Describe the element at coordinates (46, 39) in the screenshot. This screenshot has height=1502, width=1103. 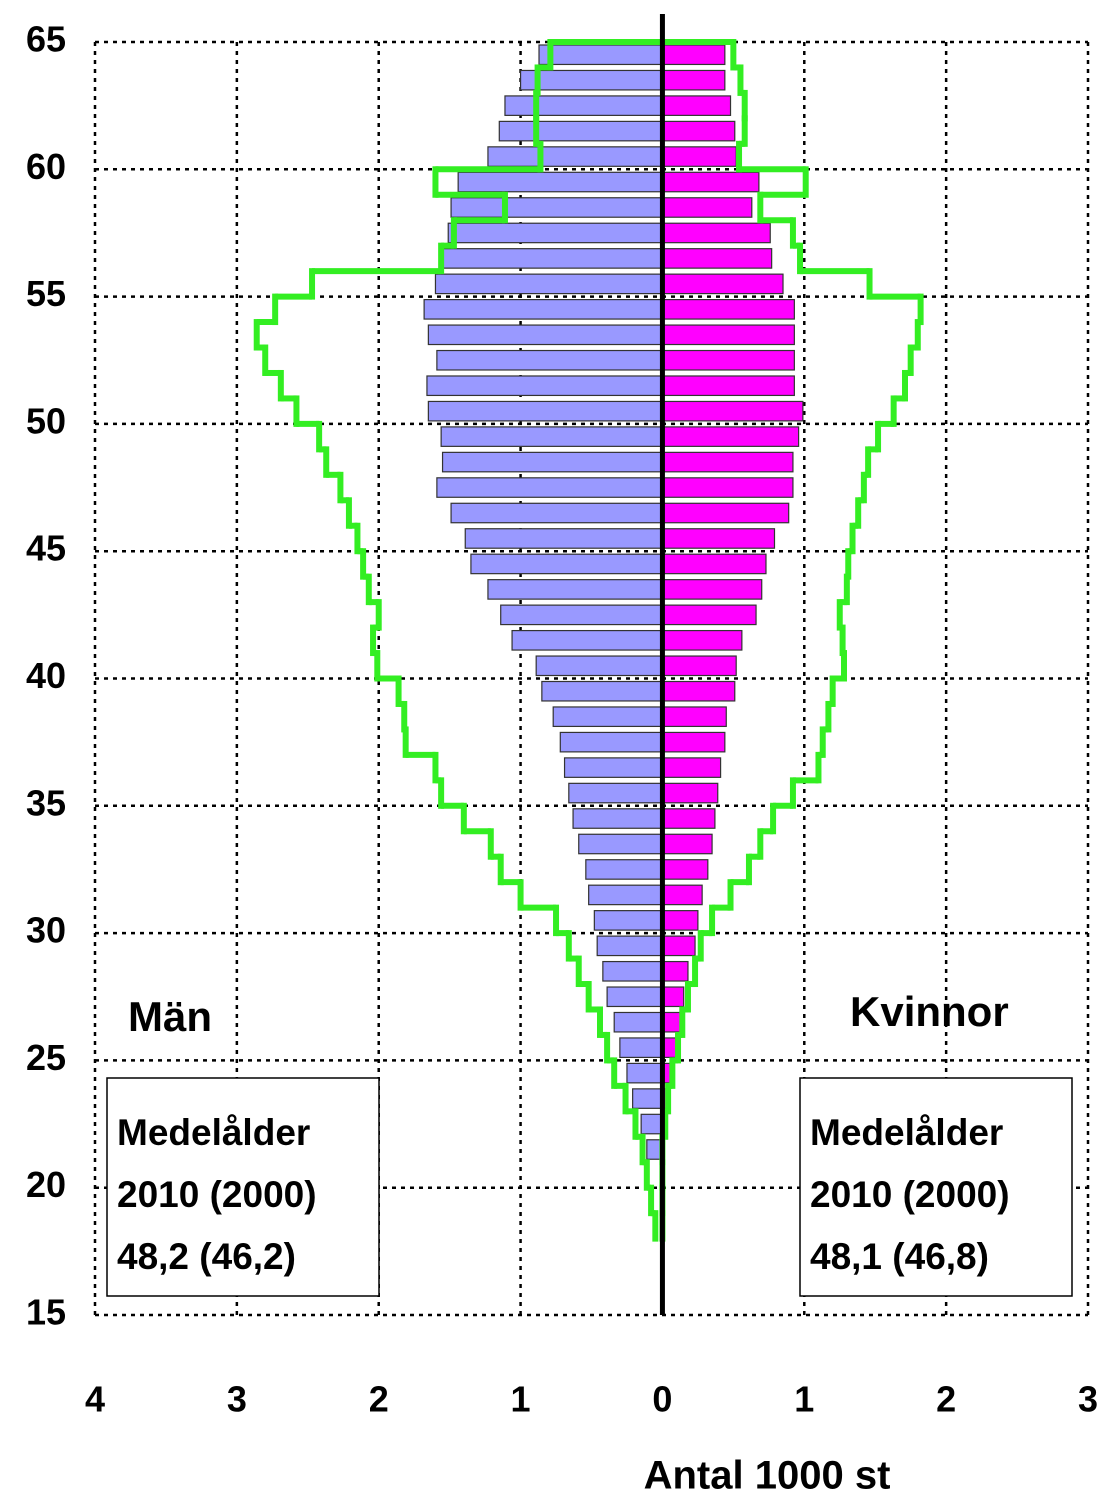
I see `y-tick-label: 65` at that location.